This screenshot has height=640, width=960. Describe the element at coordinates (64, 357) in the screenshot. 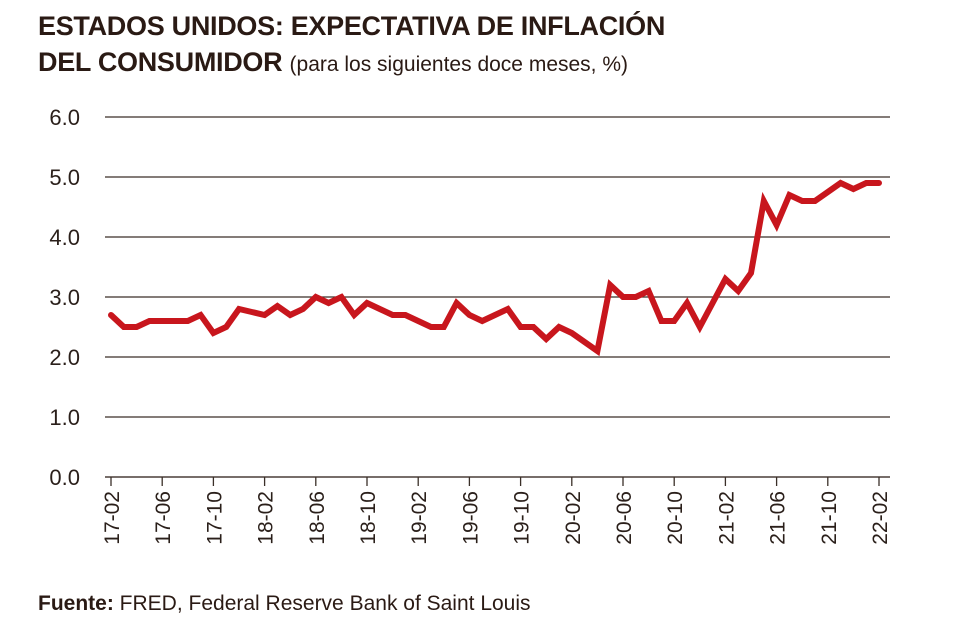

I see `y-tick-label: 2.0` at that location.